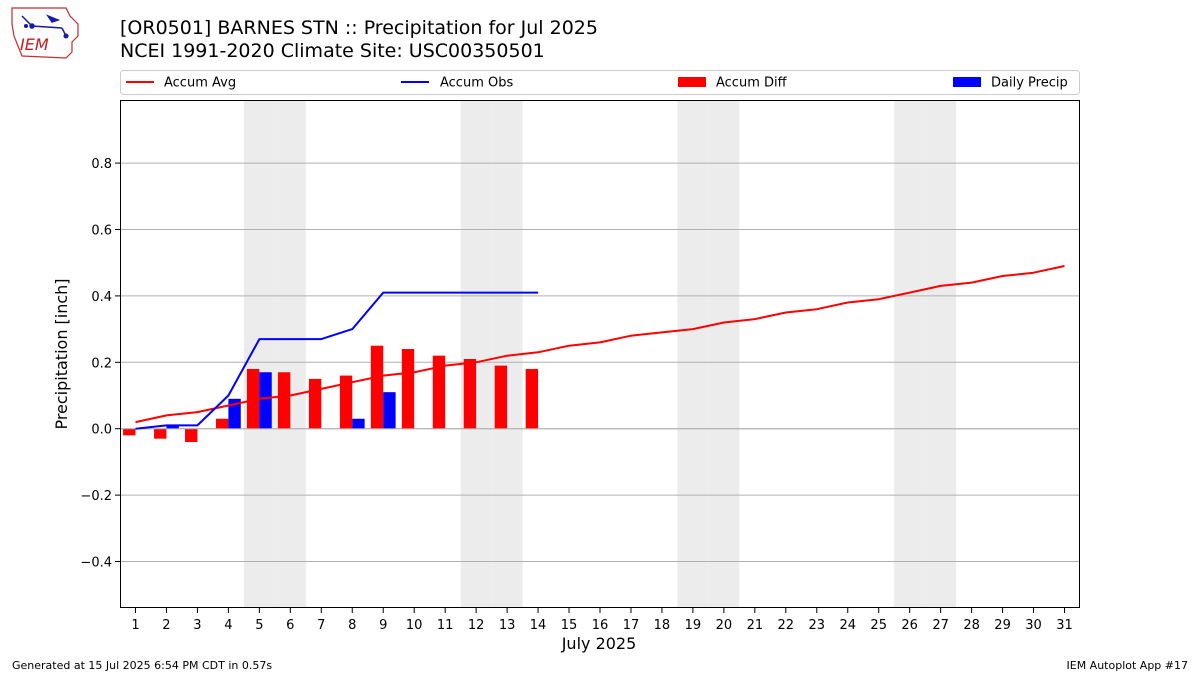  I want to click on x-tick-label: 26, so click(909, 625).